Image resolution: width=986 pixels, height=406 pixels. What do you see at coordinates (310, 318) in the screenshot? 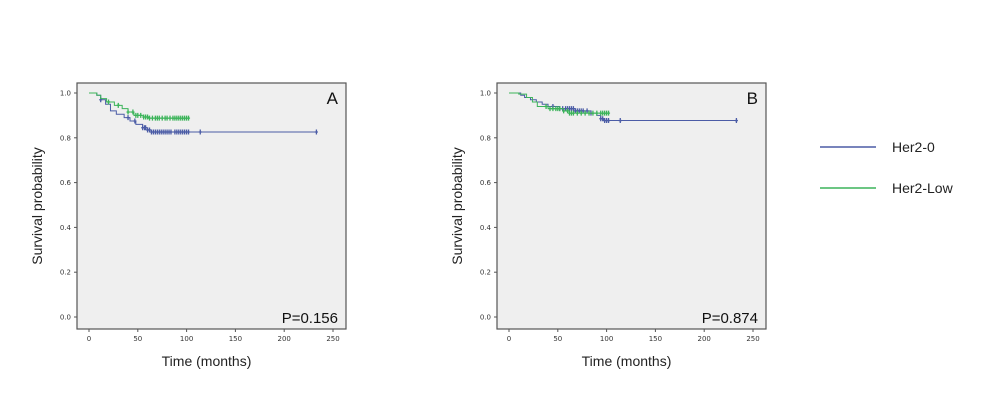
I see `p-value: P=0.156` at bounding box center [310, 318].